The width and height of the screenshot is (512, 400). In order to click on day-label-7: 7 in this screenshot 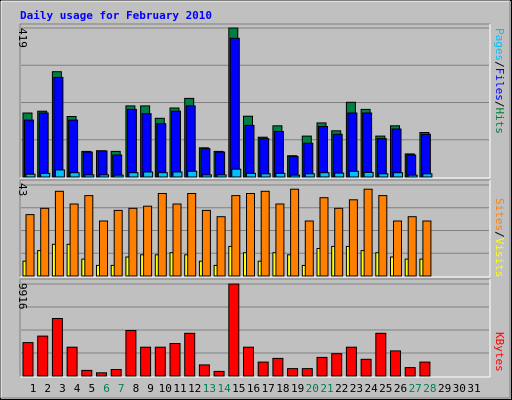, I will do `click(121, 388)`.